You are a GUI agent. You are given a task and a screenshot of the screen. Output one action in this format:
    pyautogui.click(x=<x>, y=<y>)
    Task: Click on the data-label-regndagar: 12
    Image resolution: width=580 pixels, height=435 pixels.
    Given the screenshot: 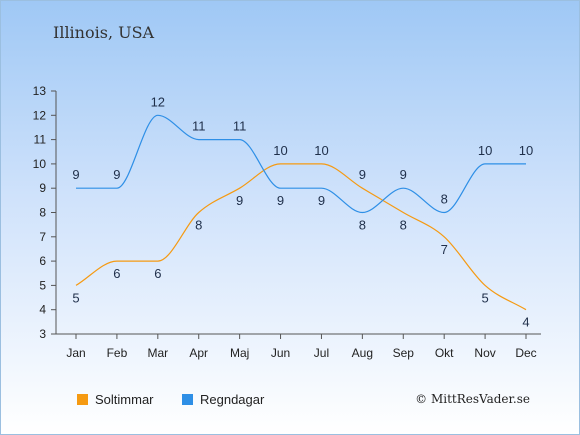 What is the action you would take?
    pyautogui.click(x=158, y=101)
    